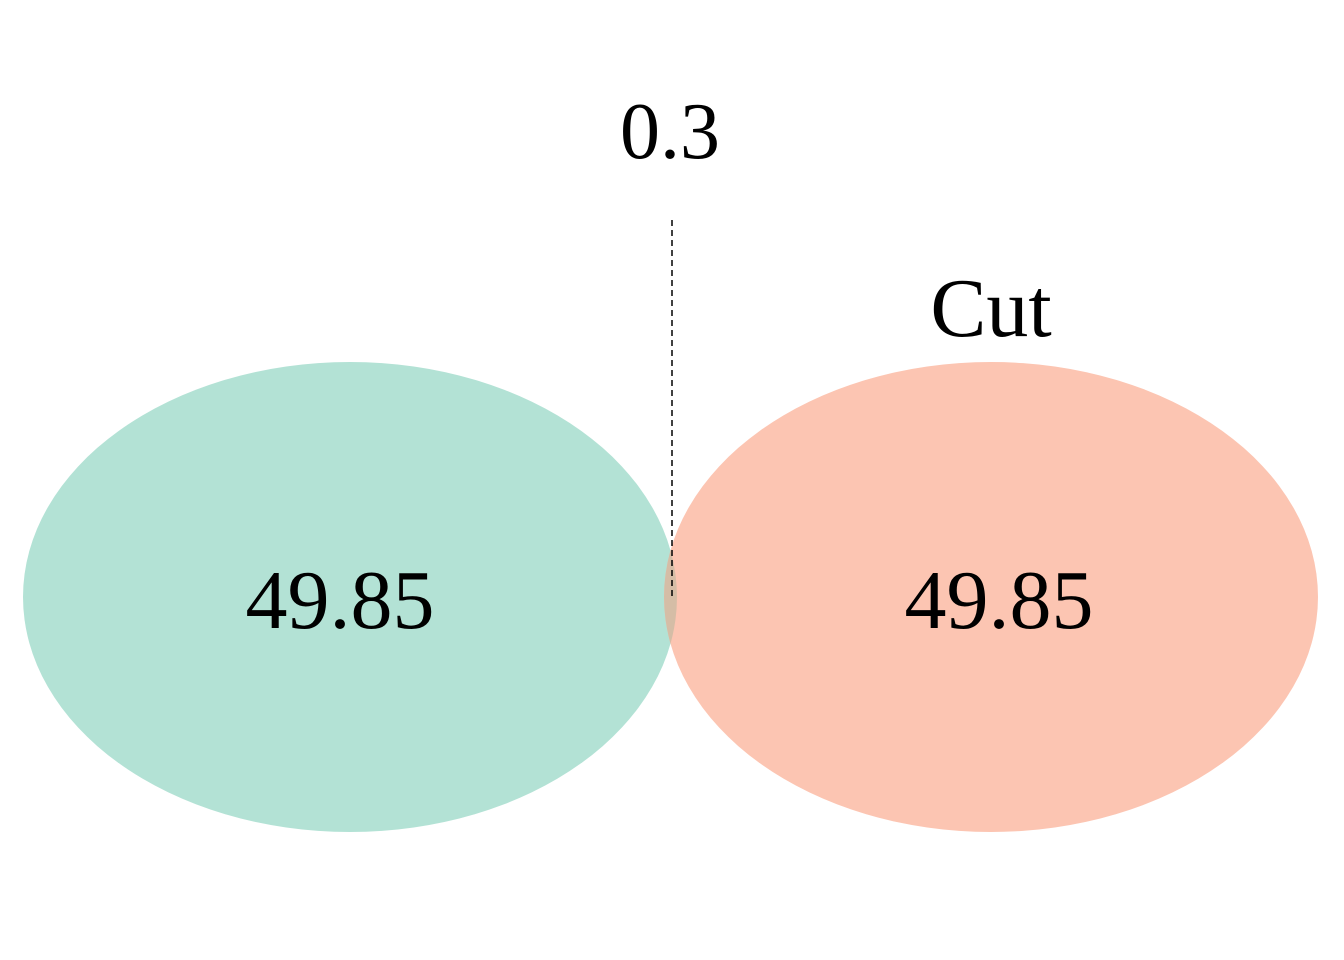  What do you see at coordinates (340, 600) in the screenshot?
I see `left-set-value-label: 49.85` at bounding box center [340, 600].